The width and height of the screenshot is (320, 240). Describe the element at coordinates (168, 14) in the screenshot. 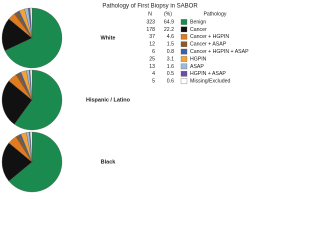

I see `table-header: (%)` at that location.